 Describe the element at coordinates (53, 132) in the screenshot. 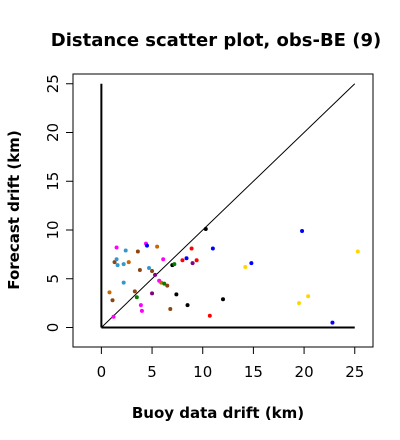

I see `y-tick-label: 20` at that location.